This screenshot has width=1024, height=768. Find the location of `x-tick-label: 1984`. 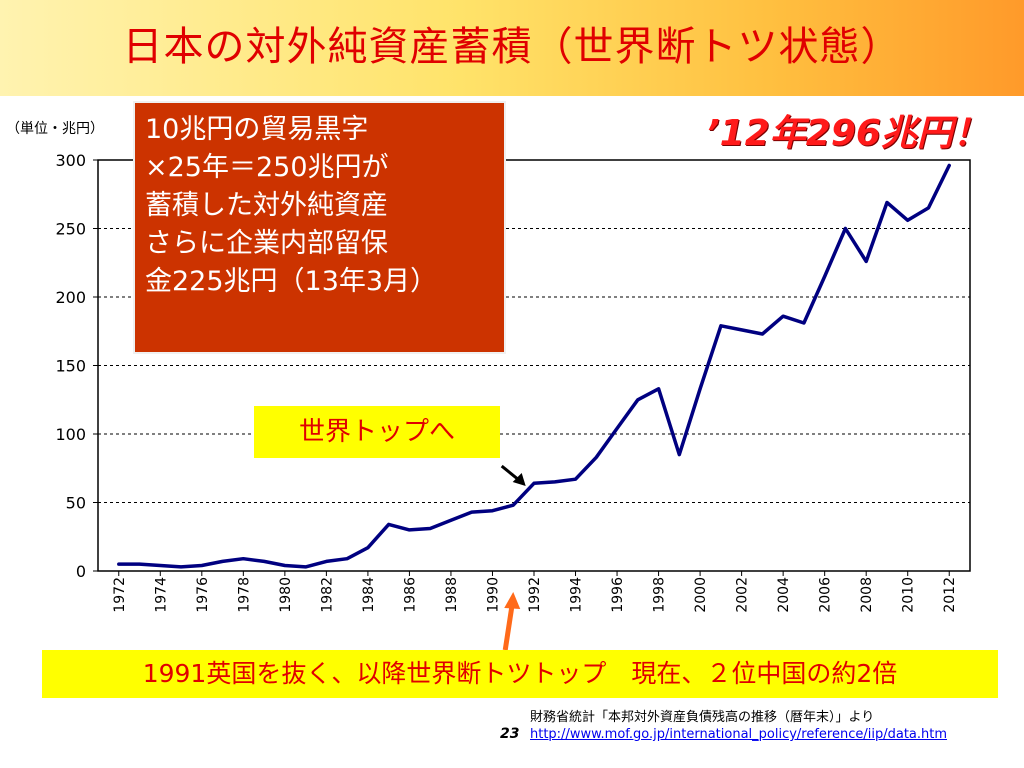

x-tick-label: 1984 is located at coordinates (369, 595).